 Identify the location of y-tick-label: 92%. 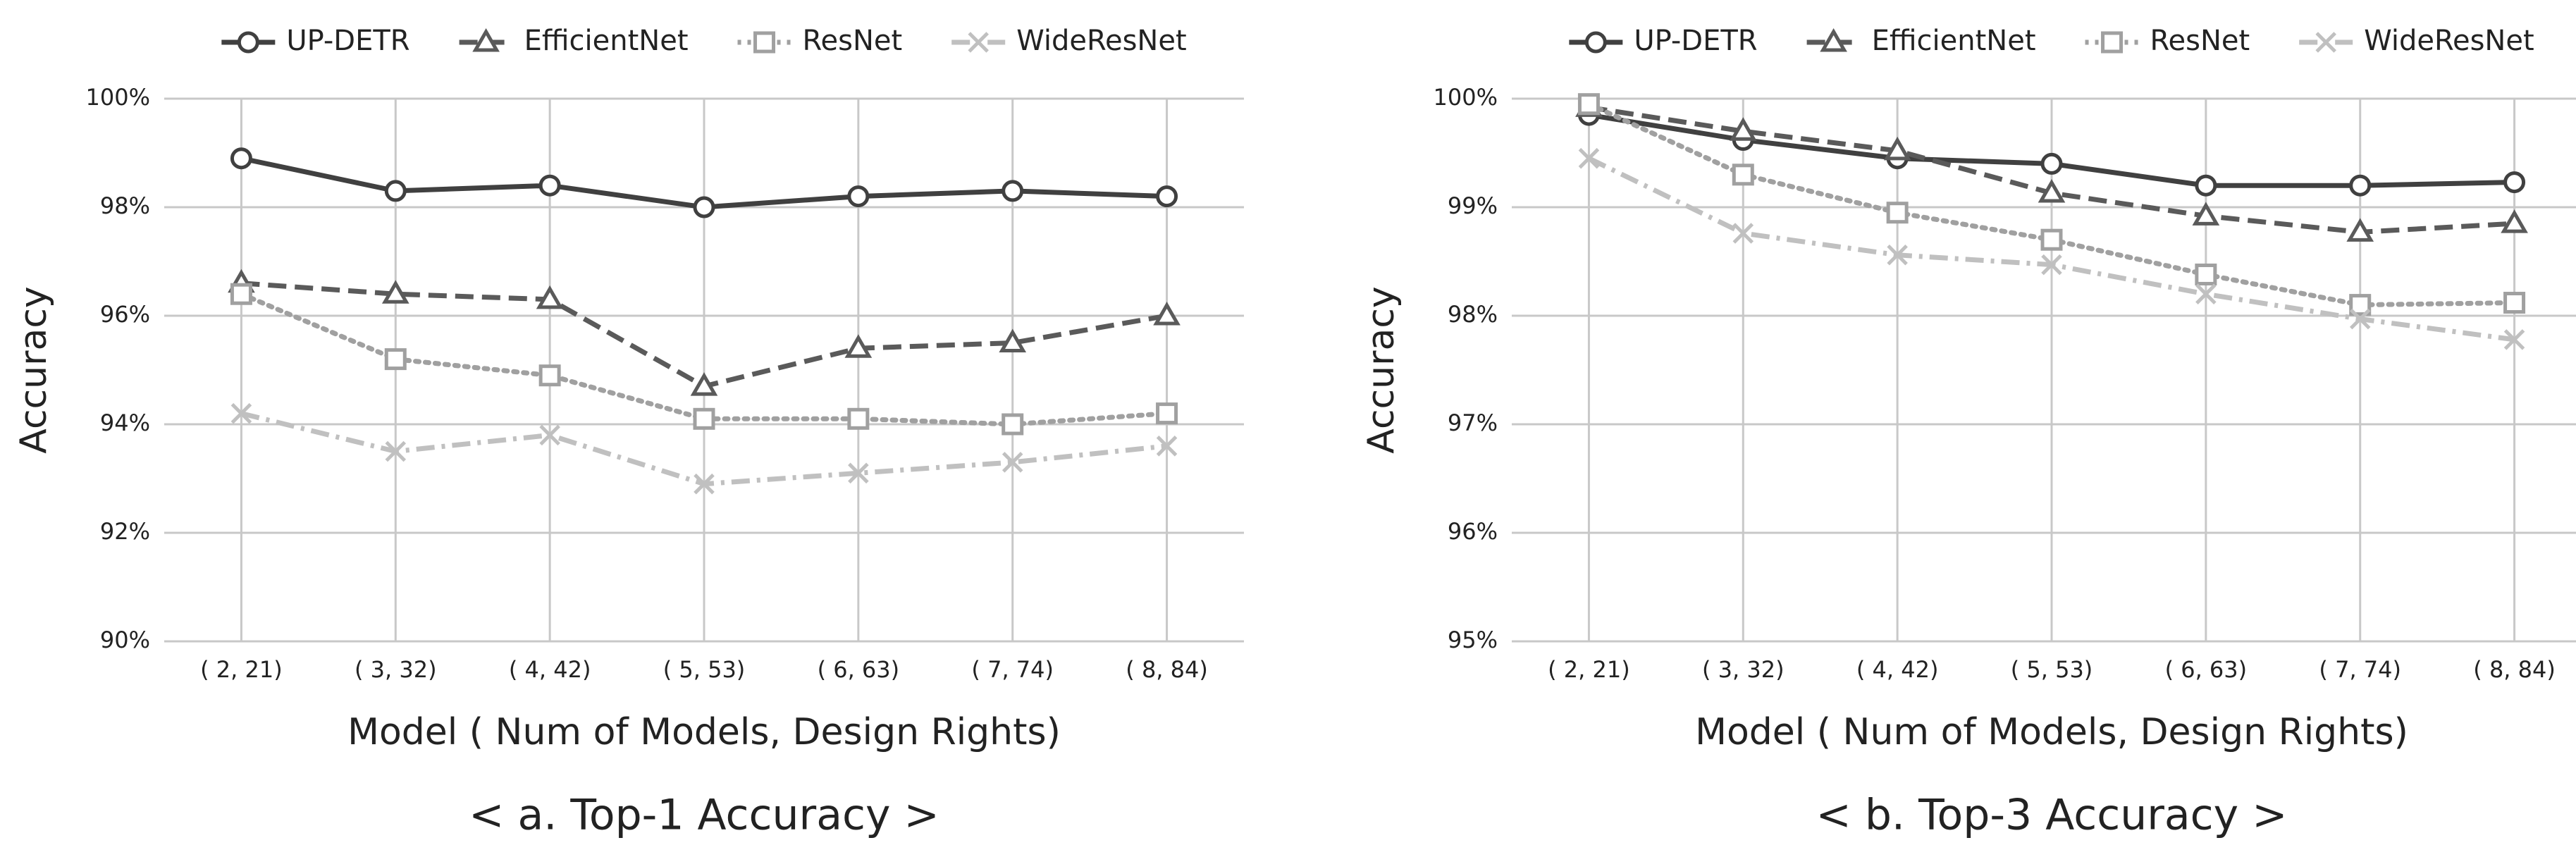
(125, 531).